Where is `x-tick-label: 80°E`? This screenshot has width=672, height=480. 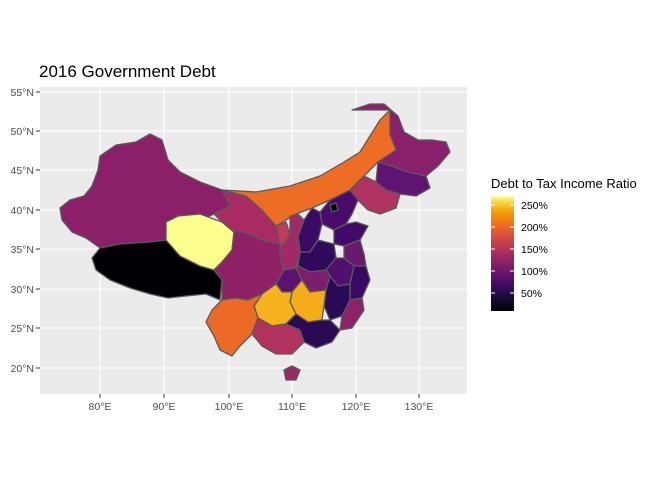 x-tick-label: 80°E is located at coordinates (100, 407).